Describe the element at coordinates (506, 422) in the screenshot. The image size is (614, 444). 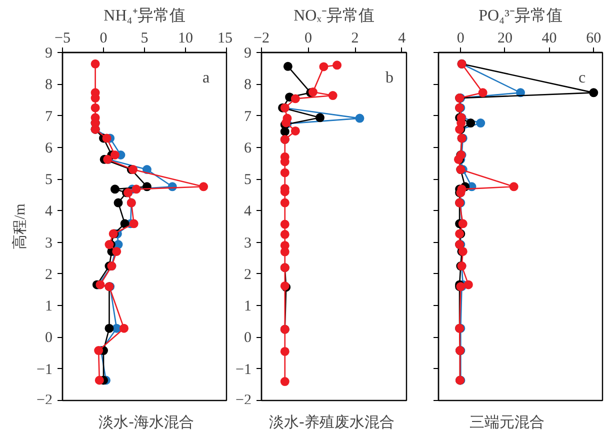
I see `text: 三端元混合` at that location.